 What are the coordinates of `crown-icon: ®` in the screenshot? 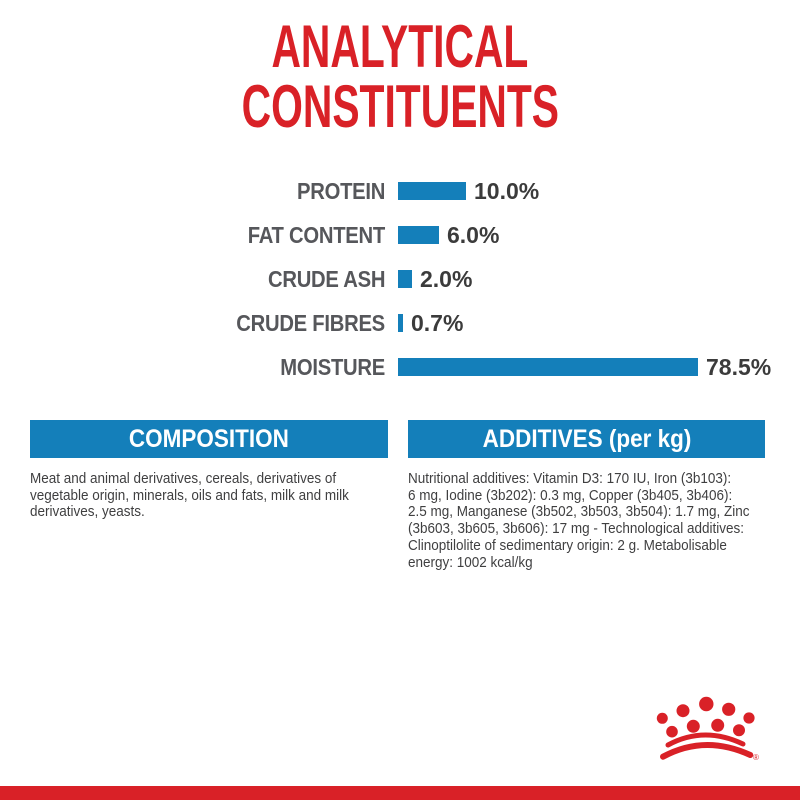 It's located at (707, 729).